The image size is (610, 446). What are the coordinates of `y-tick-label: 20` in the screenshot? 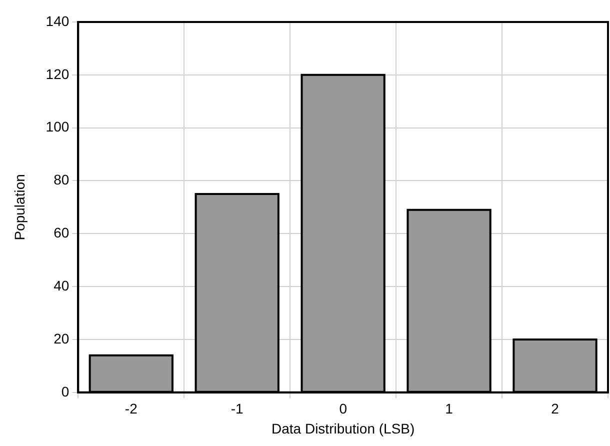 It's located at (62, 338).